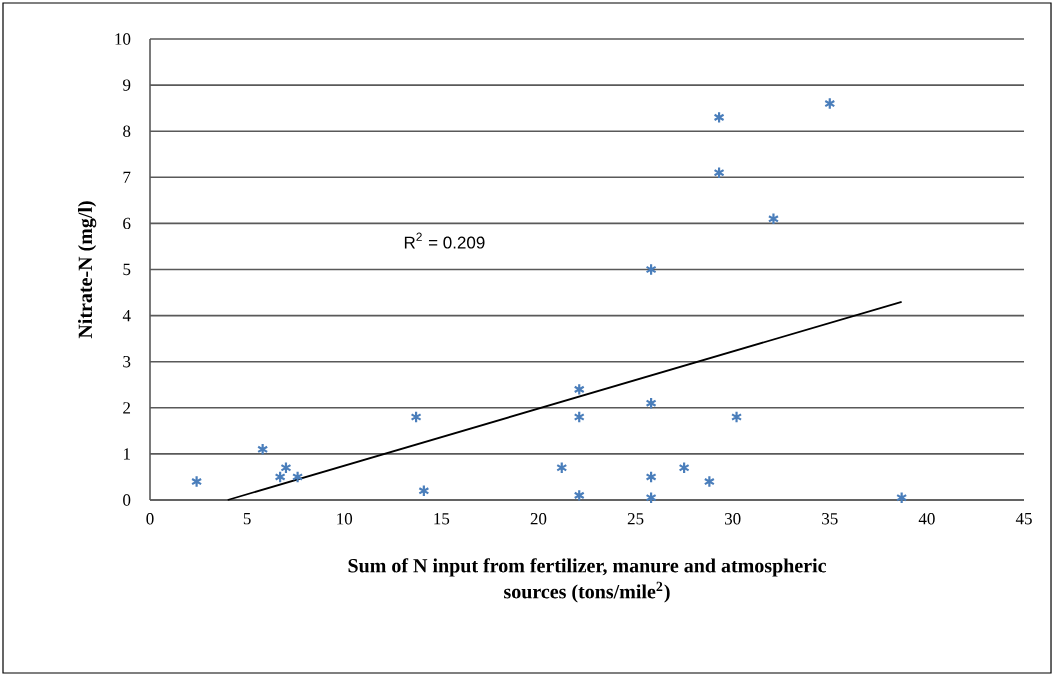 This screenshot has height=676, width=1054. Describe the element at coordinates (127, 269) in the screenshot. I see `y-tick-label: 5` at that location.